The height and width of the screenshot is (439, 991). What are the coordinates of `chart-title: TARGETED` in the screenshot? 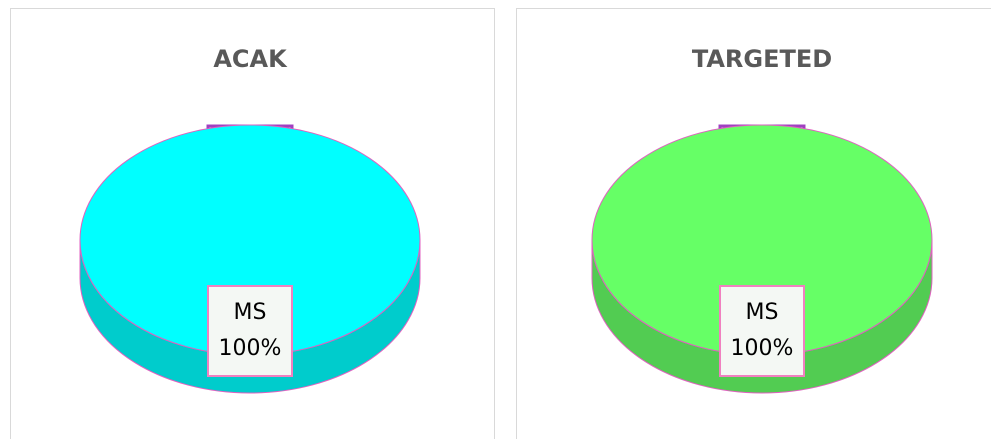 It's located at (762, 59).